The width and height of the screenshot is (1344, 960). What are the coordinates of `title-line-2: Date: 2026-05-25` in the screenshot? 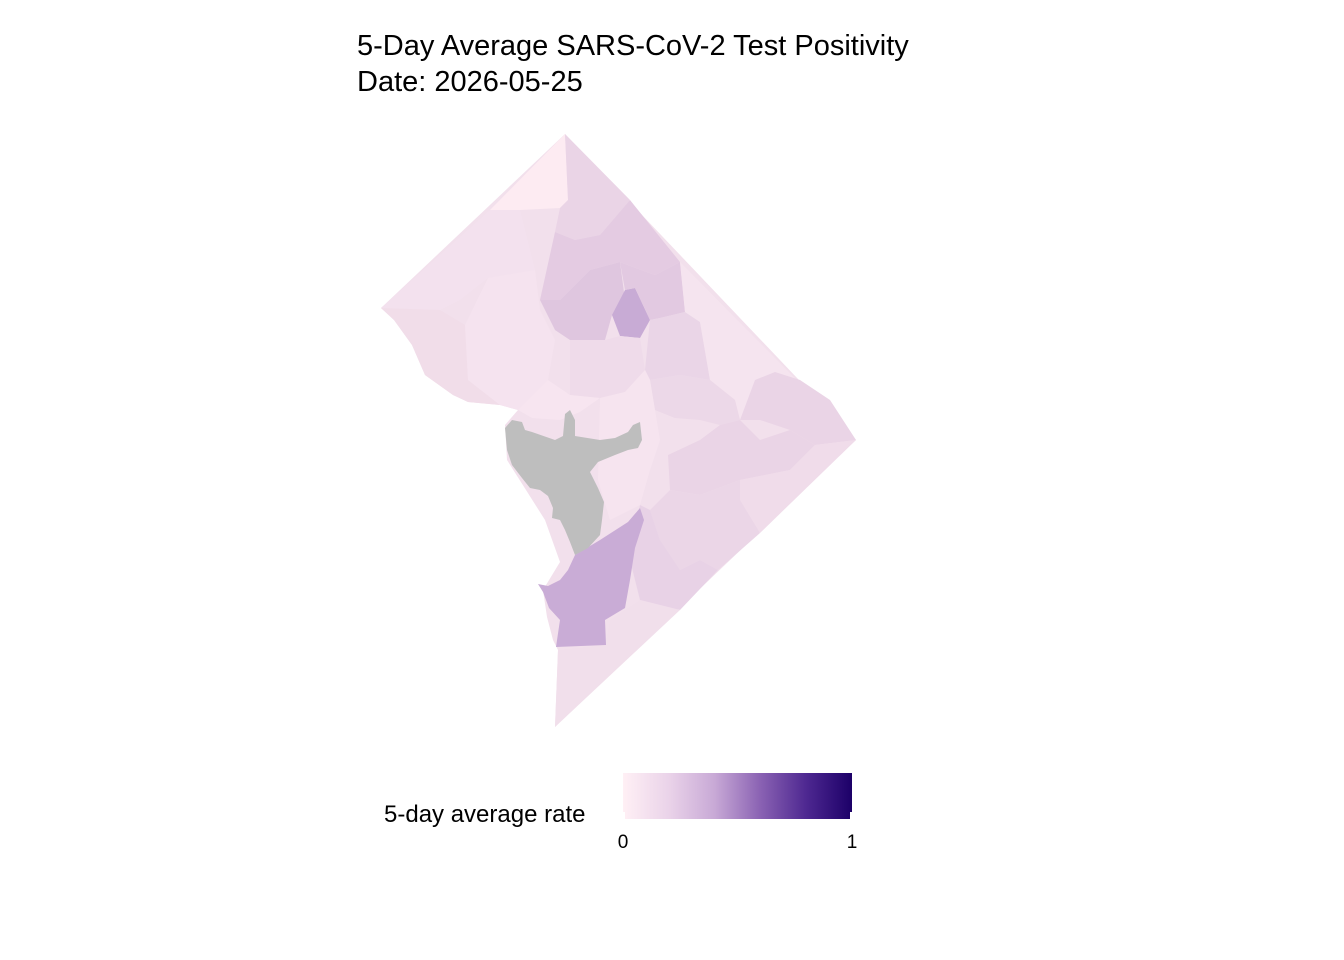 It's located at (470, 82).